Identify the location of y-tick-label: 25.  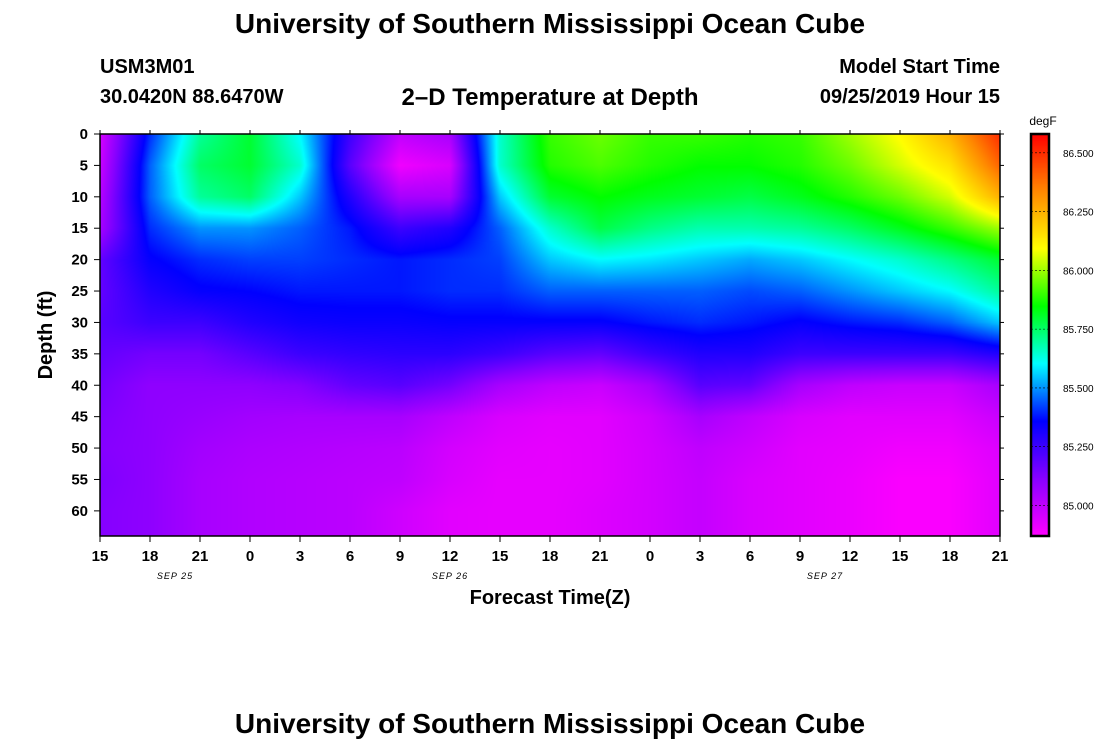
(79, 291).